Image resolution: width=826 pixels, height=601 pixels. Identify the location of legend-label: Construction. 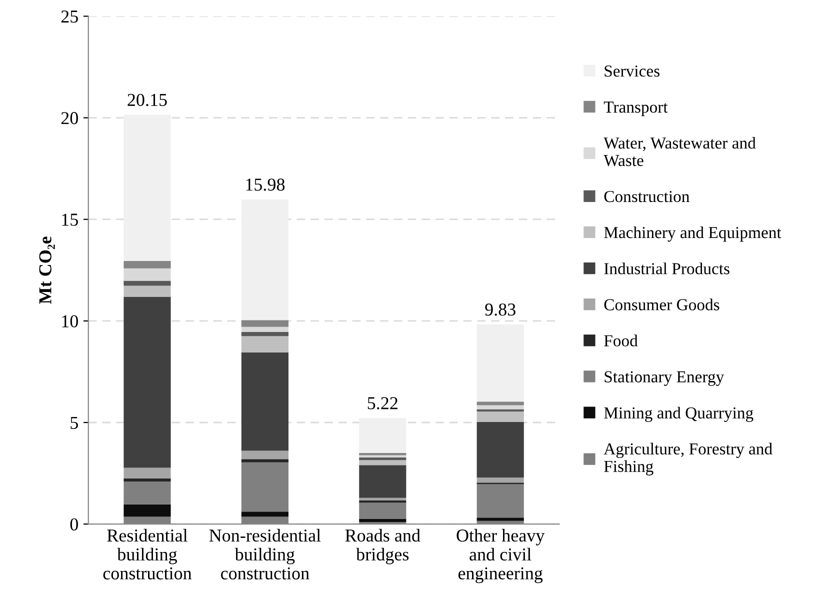
(647, 196).